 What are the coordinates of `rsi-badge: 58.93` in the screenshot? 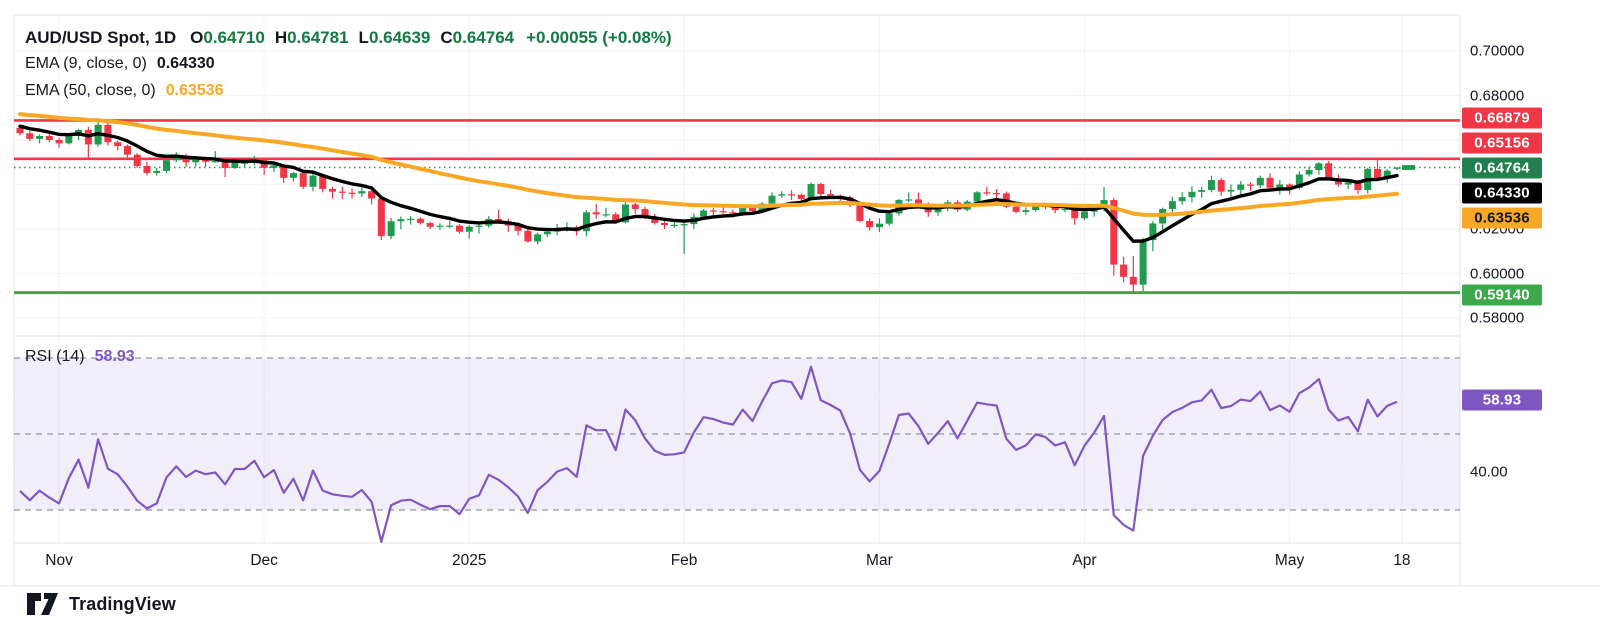 It's located at (1502, 400).